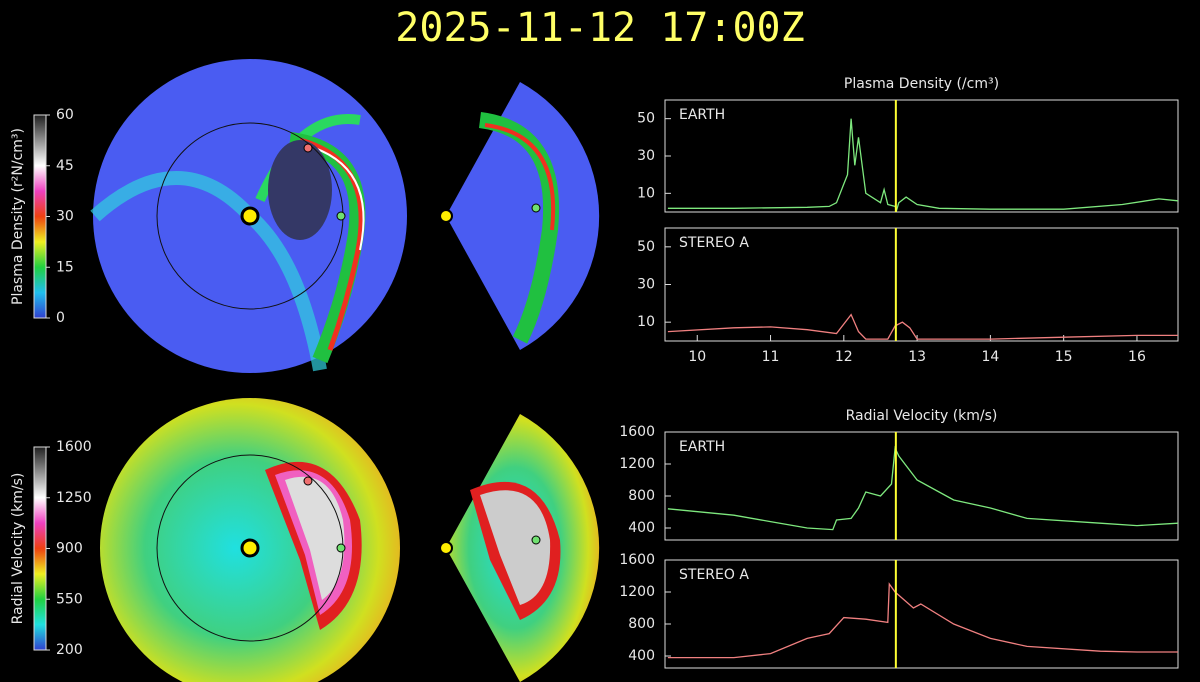 The width and height of the screenshot is (1200, 682). Describe the element at coordinates (65, 166) in the screenshot. I see `colorbar-tick-label: 45` at that location.